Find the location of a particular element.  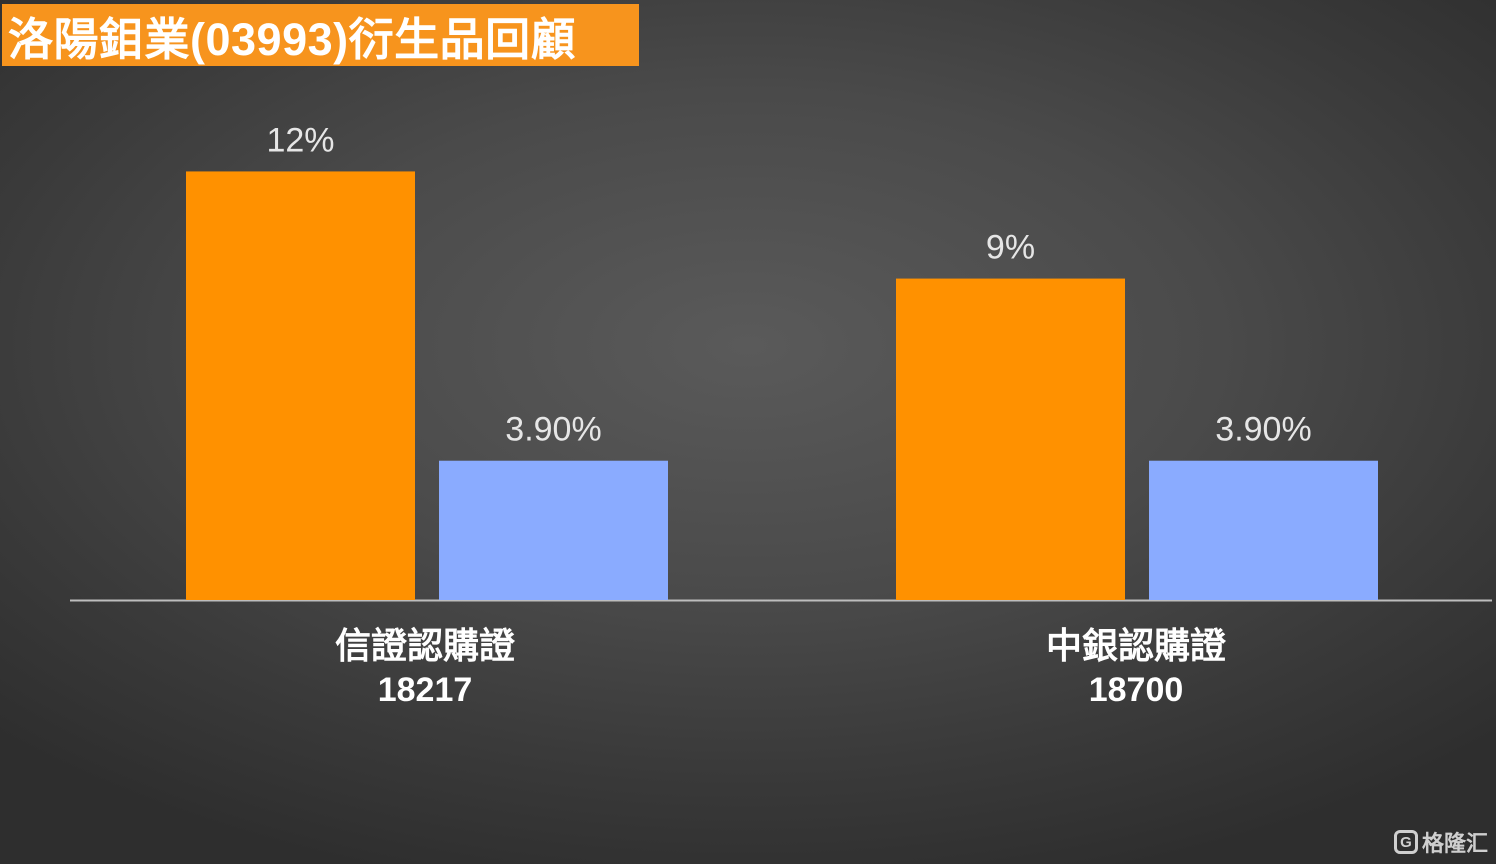

category-label-1: 信證認購證 18217 is located at coordinates (425, 668).